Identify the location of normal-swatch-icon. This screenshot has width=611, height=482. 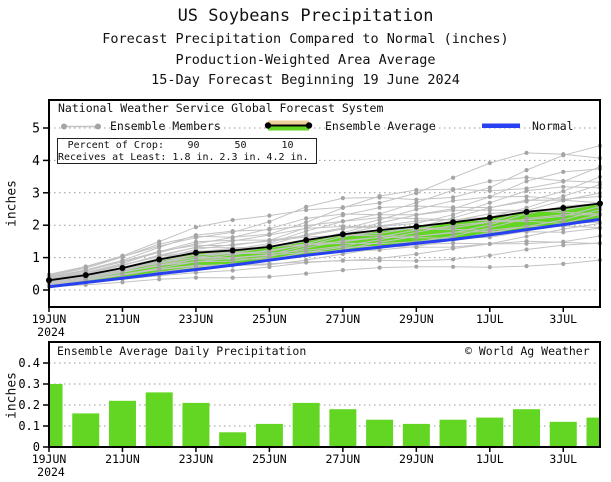
(501, 125).